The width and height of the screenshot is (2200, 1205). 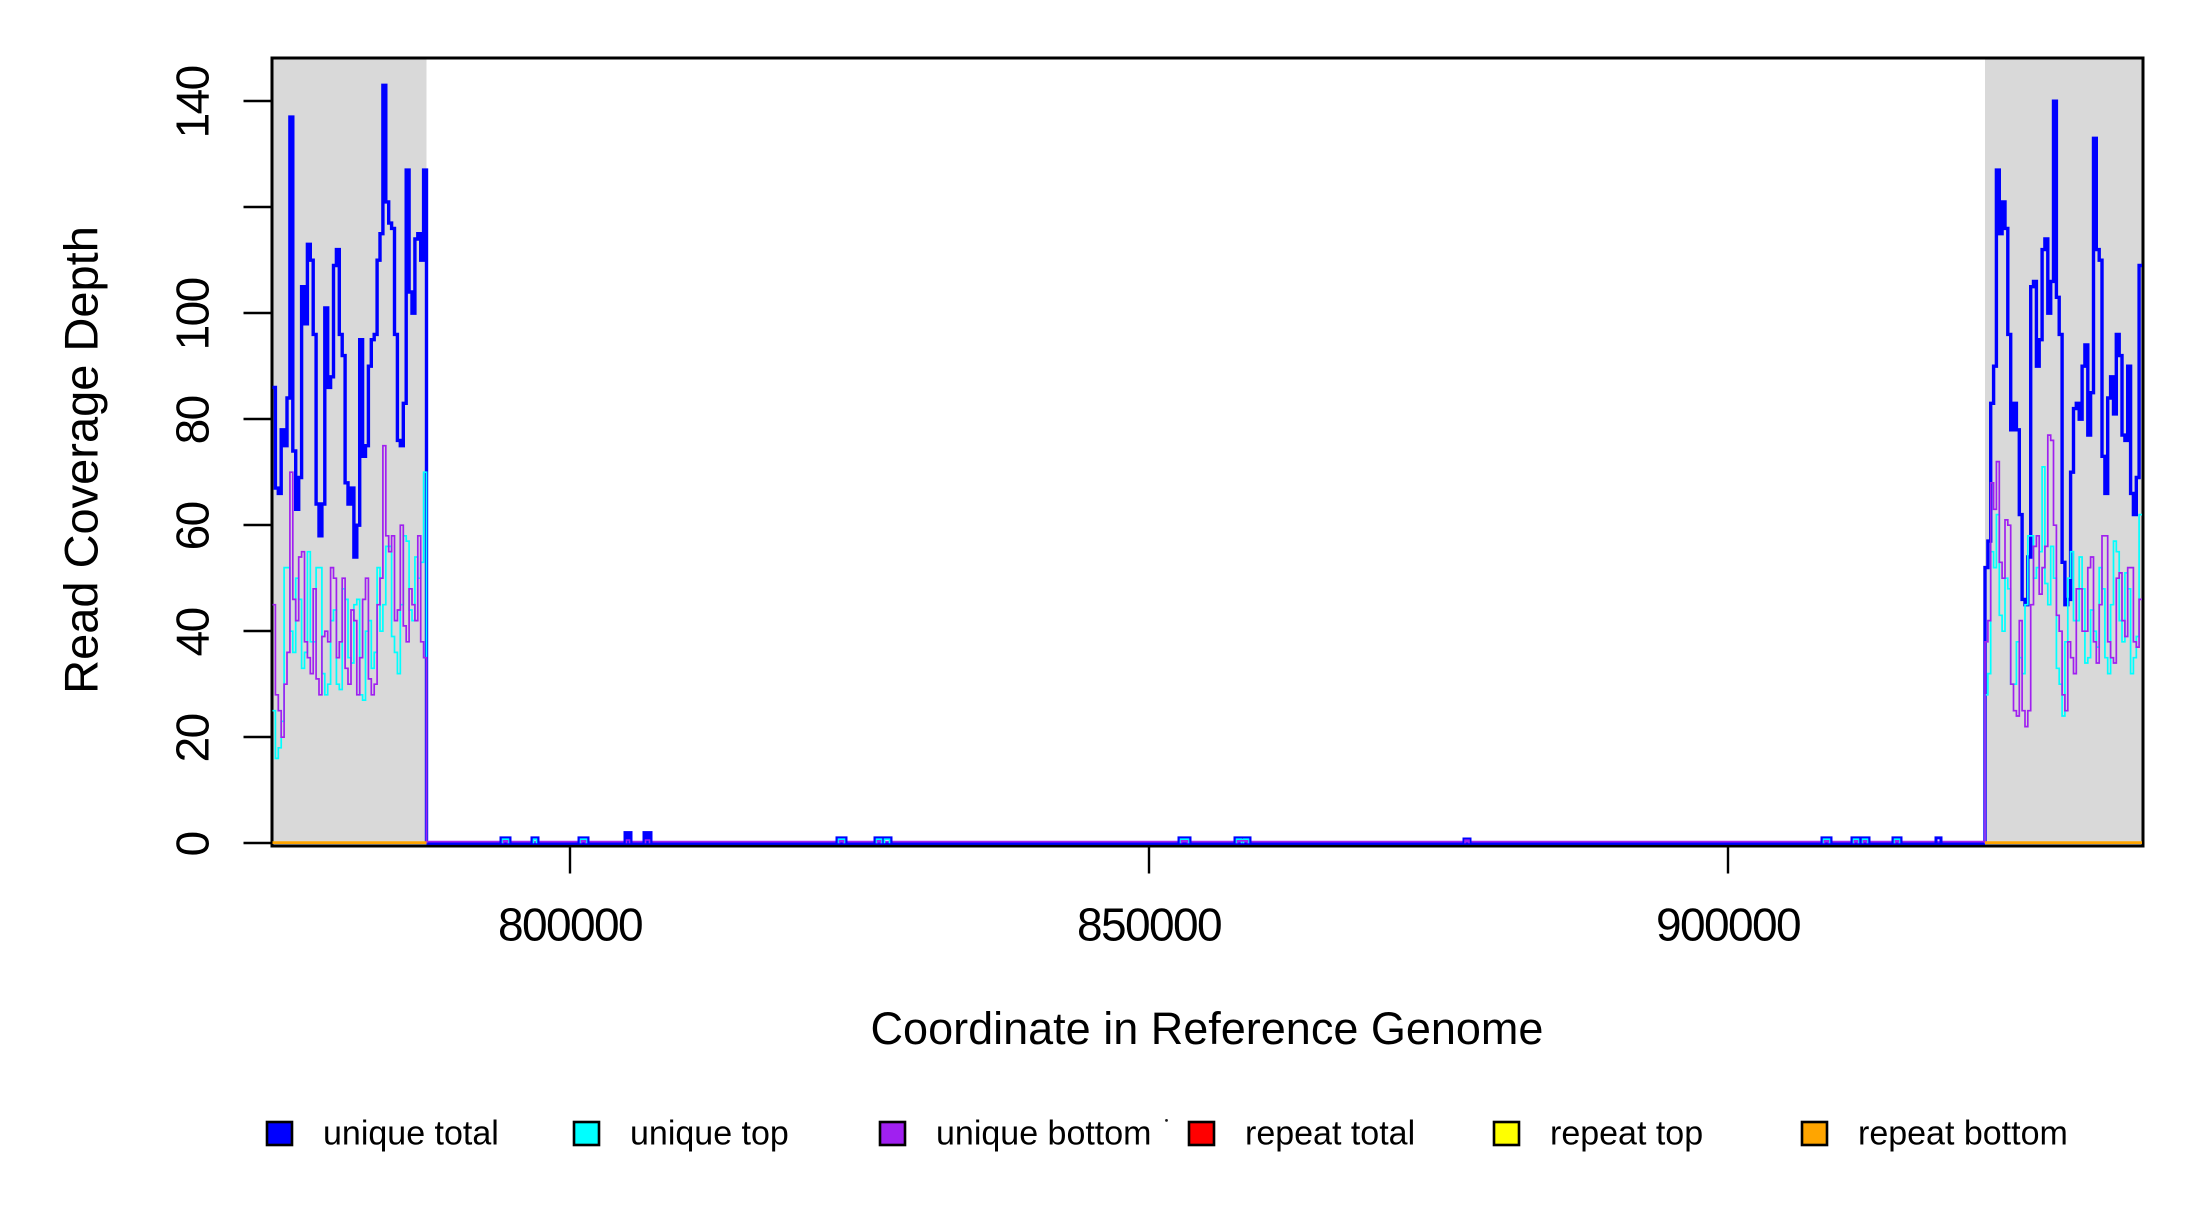 I want to click on svg-text: 20, so click(x=193, y=738).